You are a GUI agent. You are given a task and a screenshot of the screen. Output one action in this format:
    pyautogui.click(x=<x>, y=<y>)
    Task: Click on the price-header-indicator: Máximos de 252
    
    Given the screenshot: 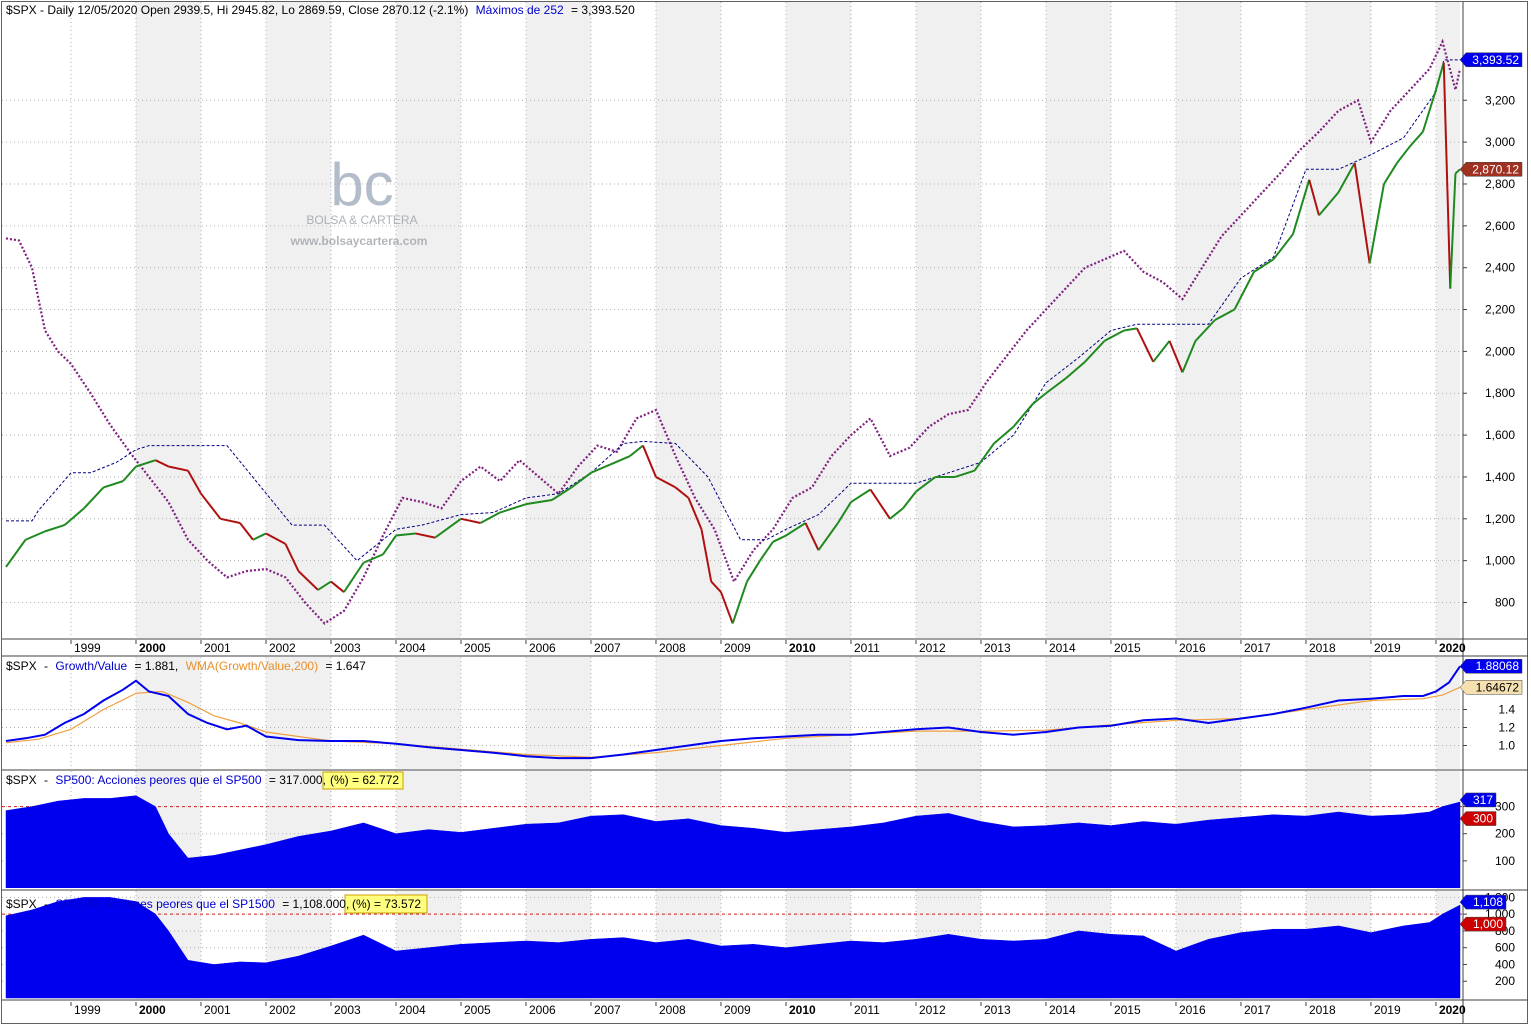 What is the action you would take?
    pyautogui.click(x=520, y=10)
    